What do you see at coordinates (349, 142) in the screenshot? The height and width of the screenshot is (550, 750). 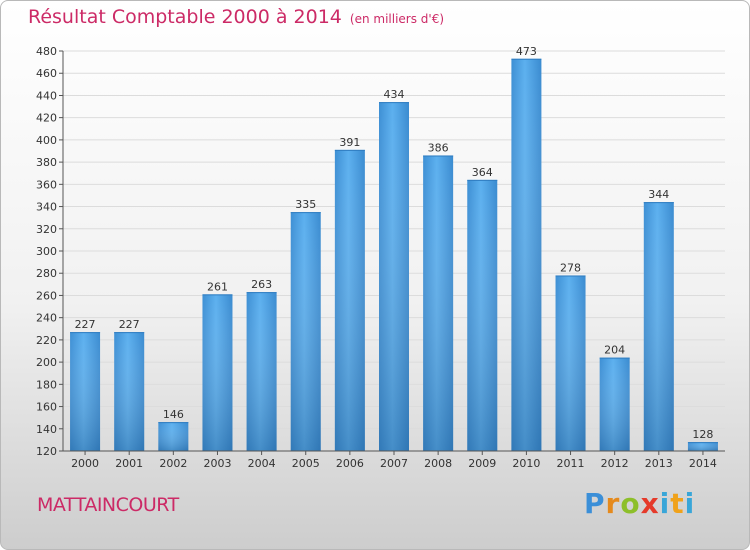 I see `data-label: 391` at bounding box center [349, 142].